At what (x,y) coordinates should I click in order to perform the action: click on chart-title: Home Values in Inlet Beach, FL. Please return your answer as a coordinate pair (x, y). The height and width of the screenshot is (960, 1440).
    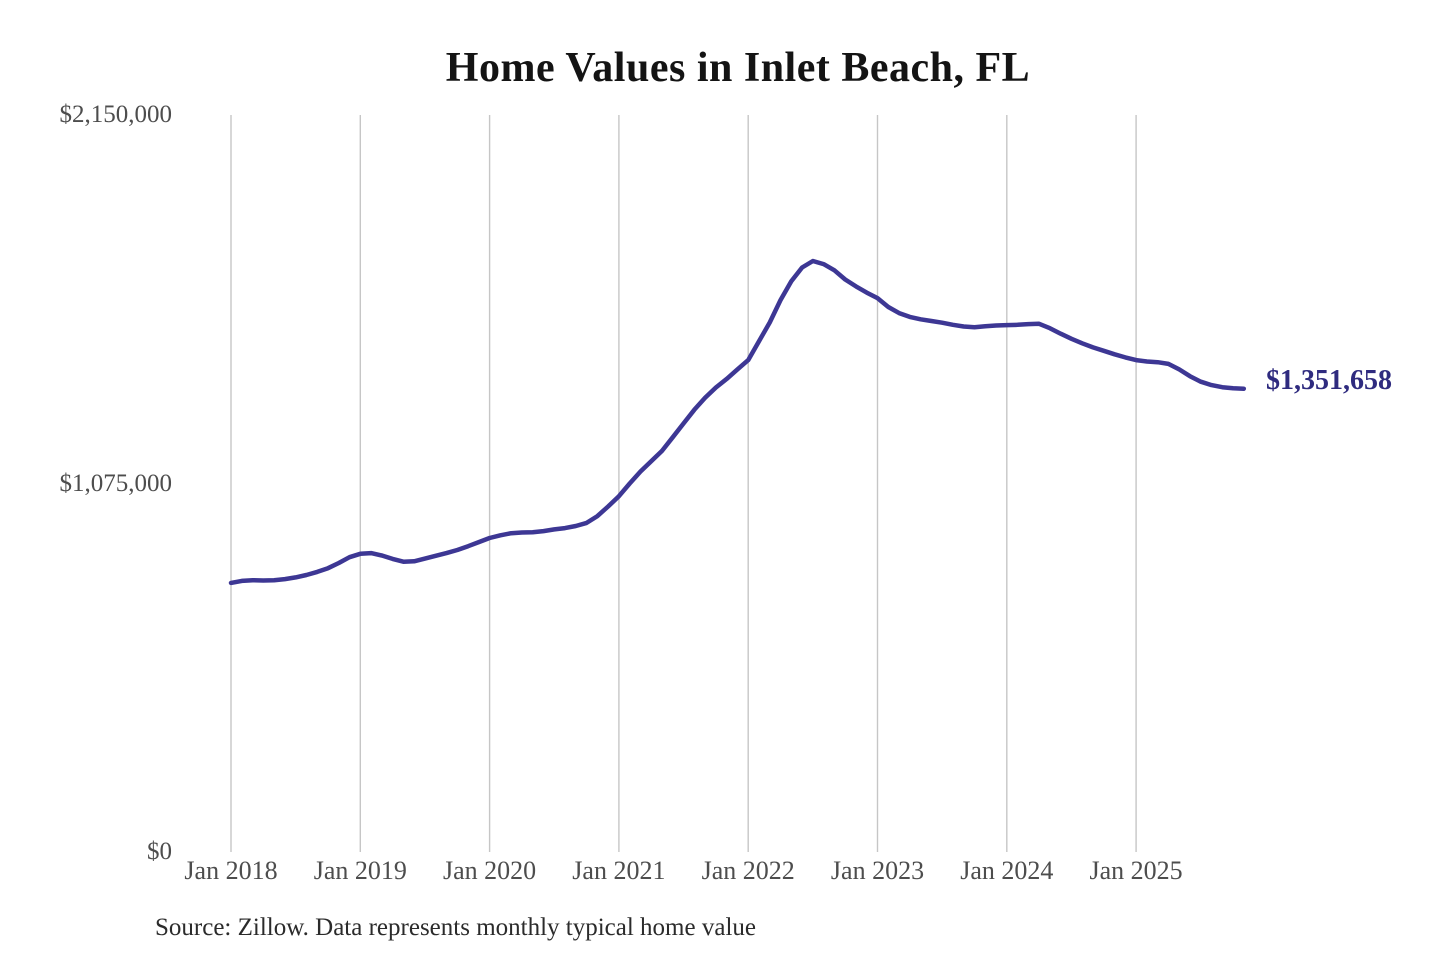
    Looking at the image, I should click on (738, 68).